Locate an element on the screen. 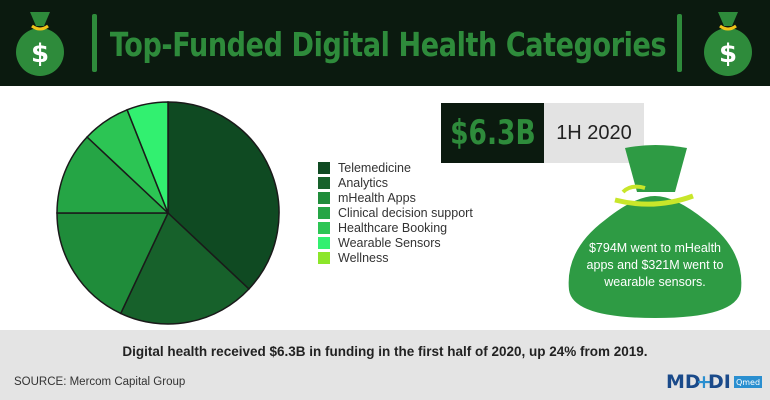  mddi-logo: MD + DI Qmed is located at coordinates (714, 382).